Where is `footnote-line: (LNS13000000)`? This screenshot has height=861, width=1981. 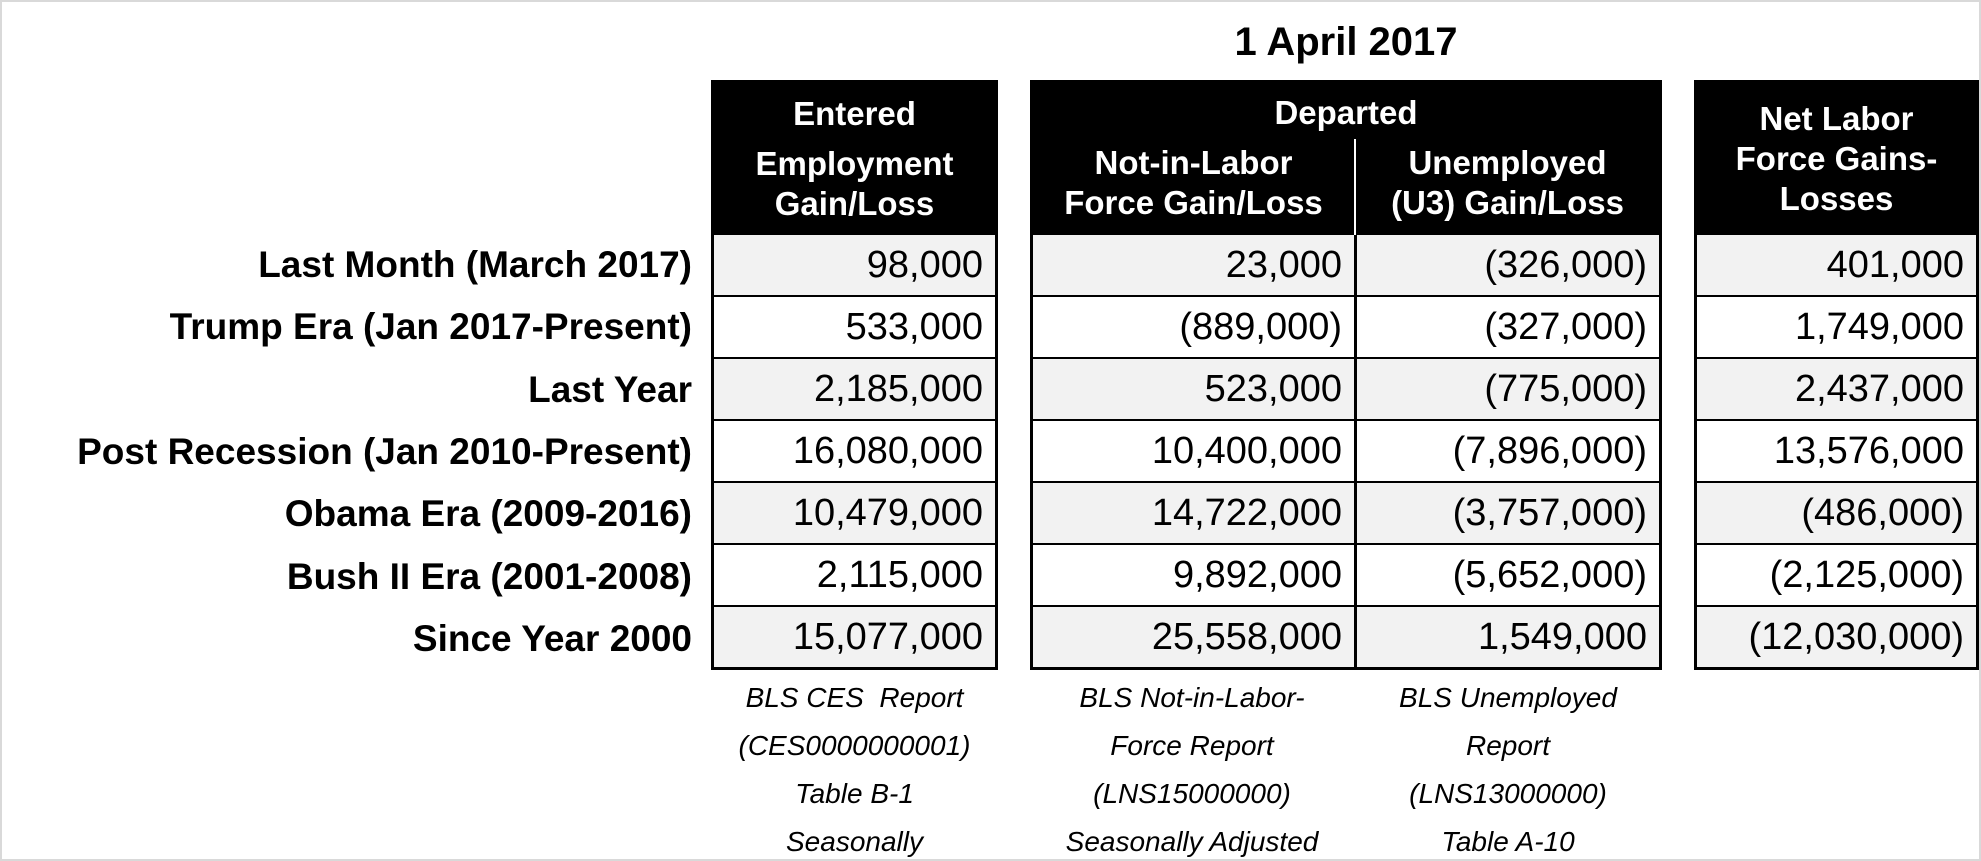
footnote-line: (LNS13000000) is located at coordinates (1508, 793).